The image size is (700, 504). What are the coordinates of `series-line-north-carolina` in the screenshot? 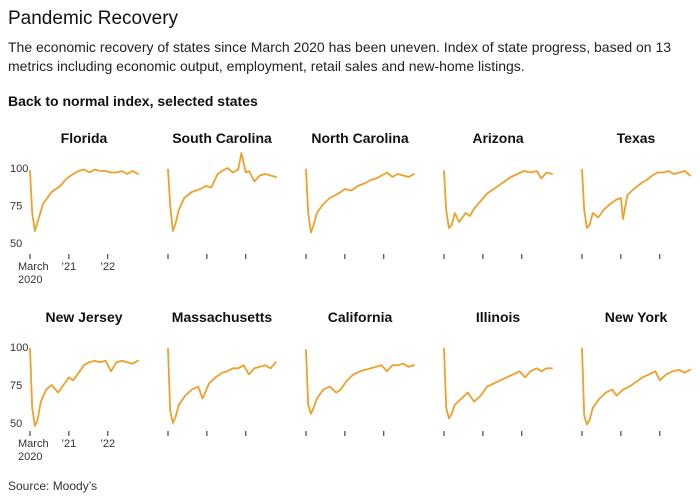 It's located at (360, 201).